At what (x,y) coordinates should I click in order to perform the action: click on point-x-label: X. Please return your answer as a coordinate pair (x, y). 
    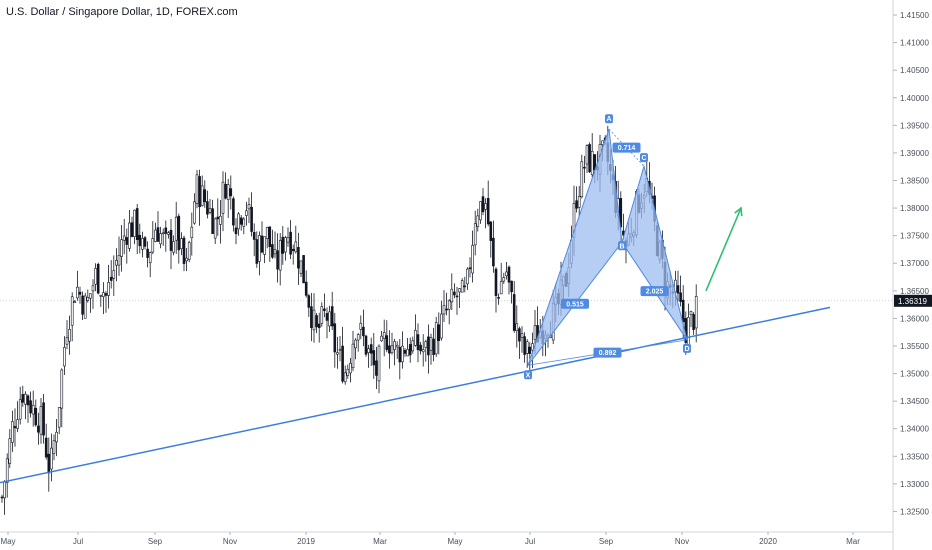
    Looking at the image, I should click on (528, 375).